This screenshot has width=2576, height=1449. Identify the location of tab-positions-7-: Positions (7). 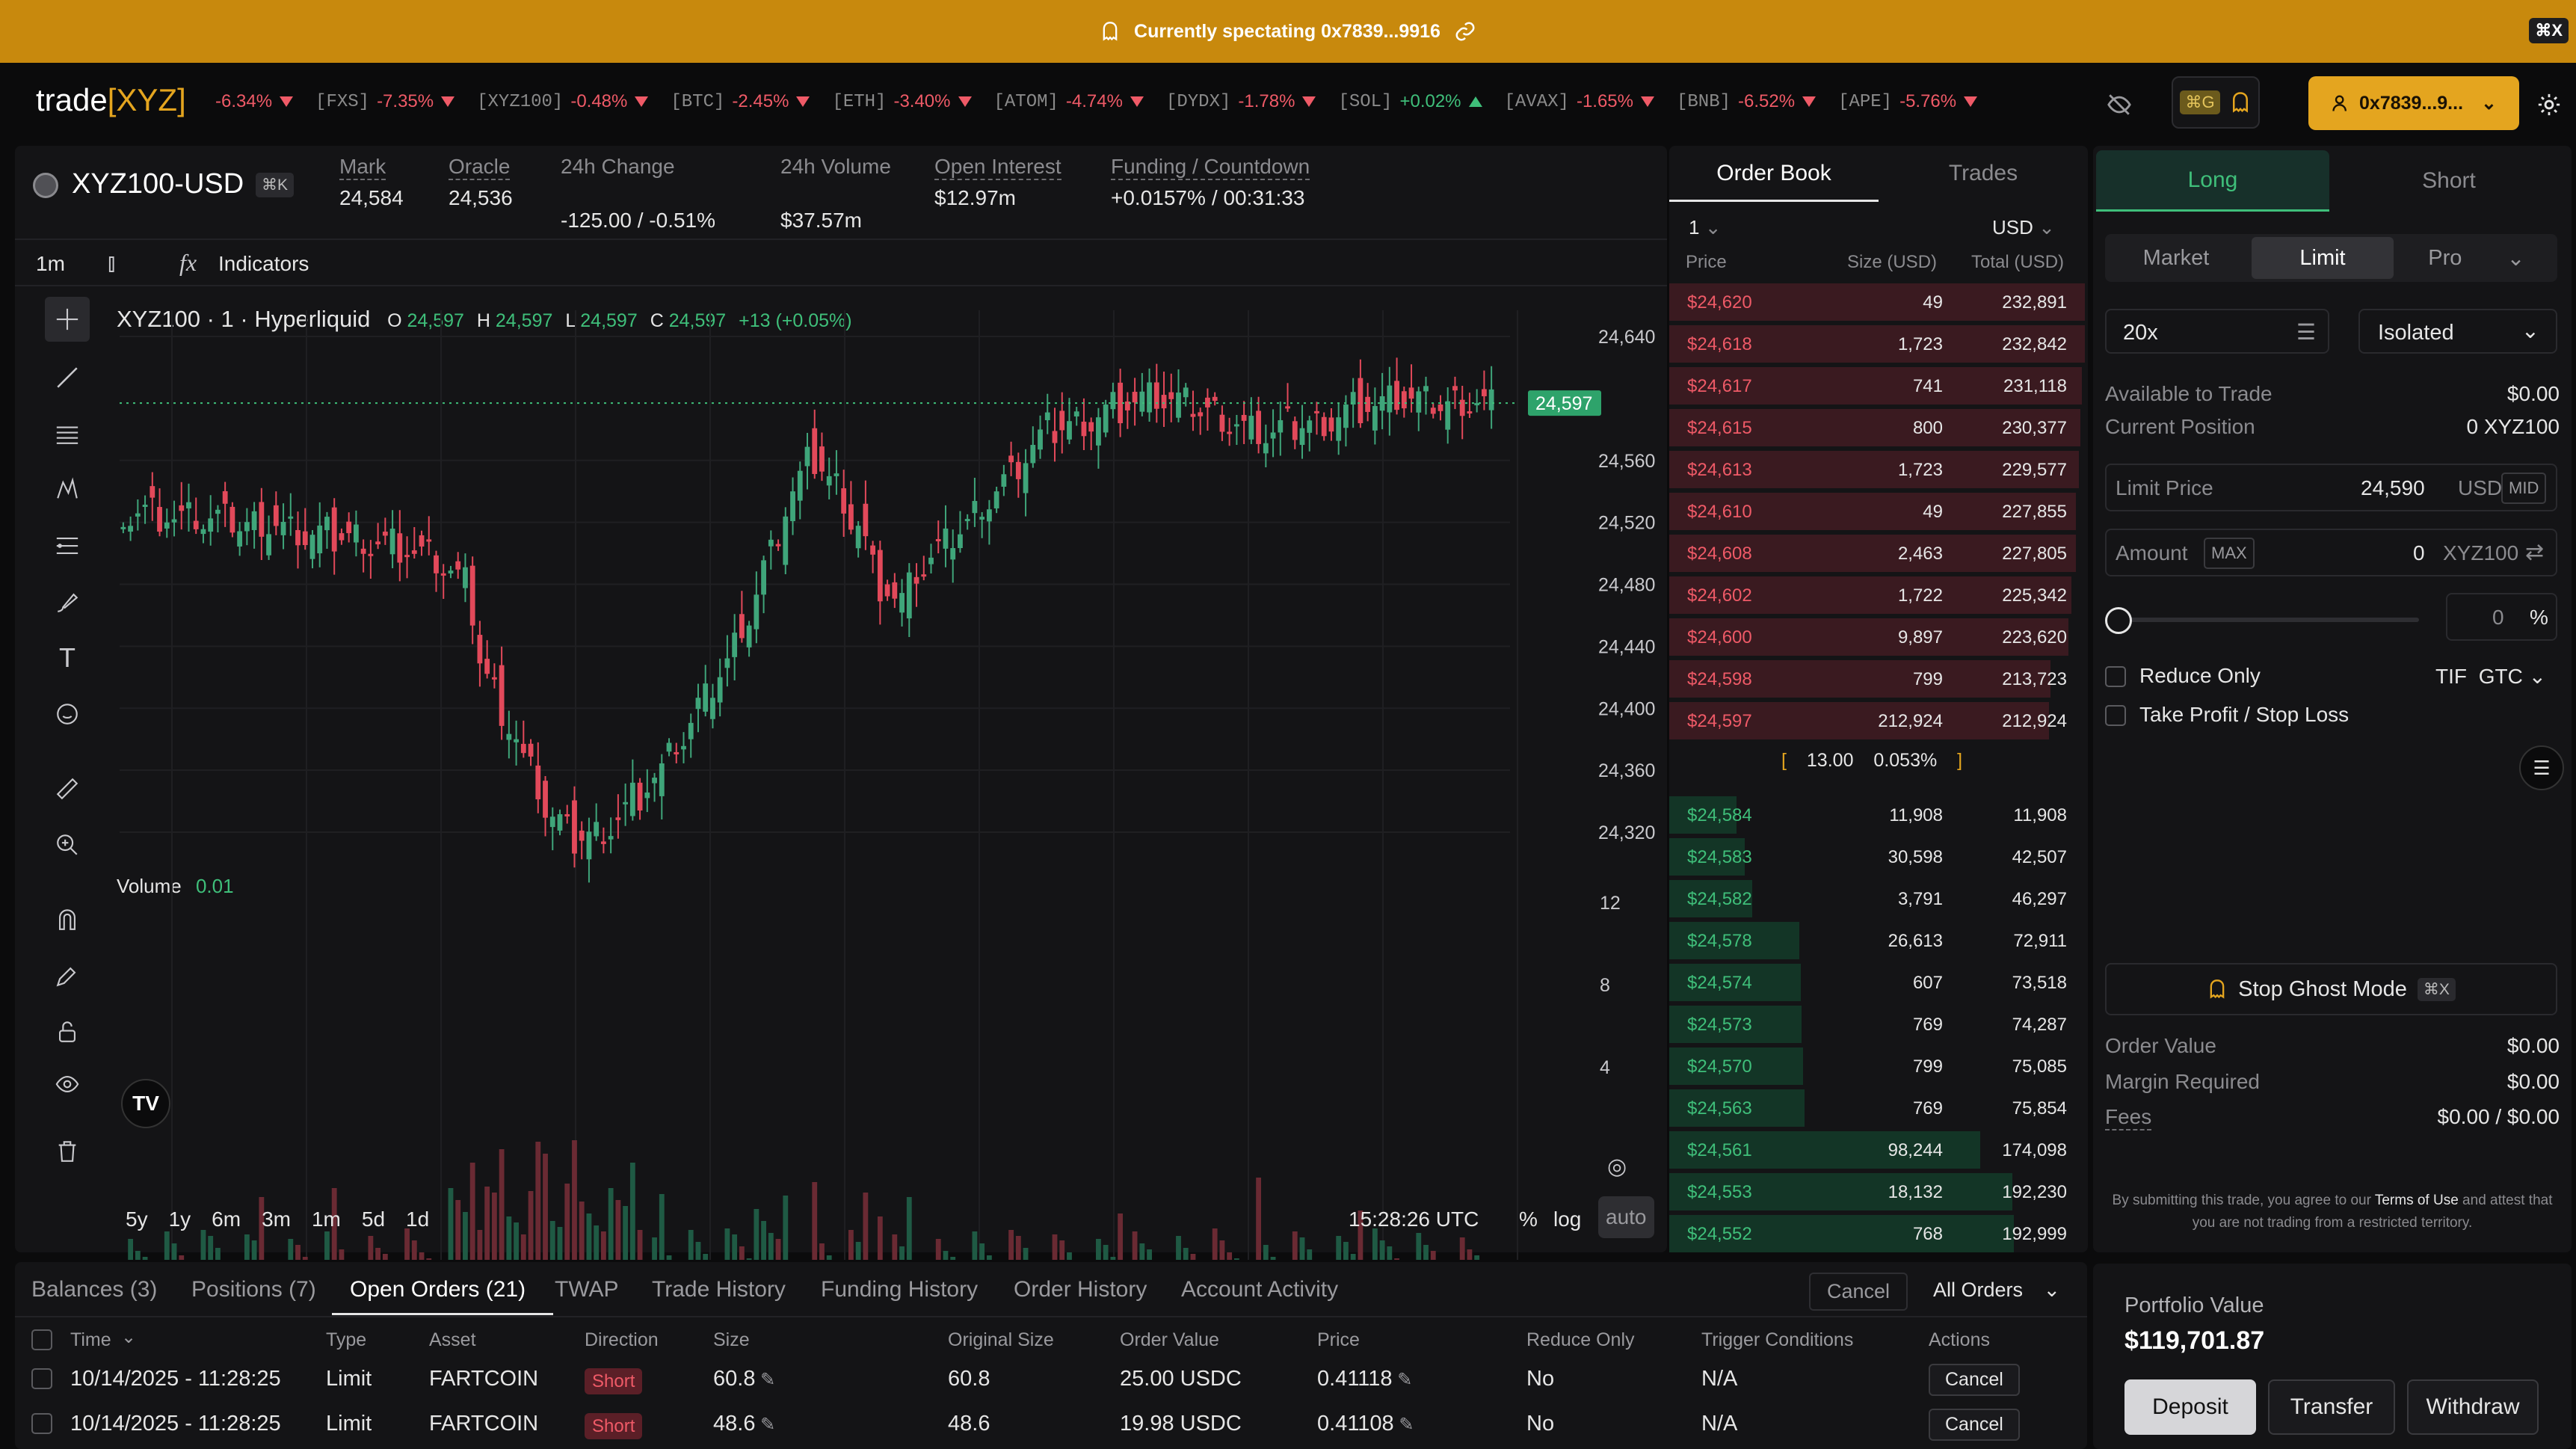
(253, 1289).